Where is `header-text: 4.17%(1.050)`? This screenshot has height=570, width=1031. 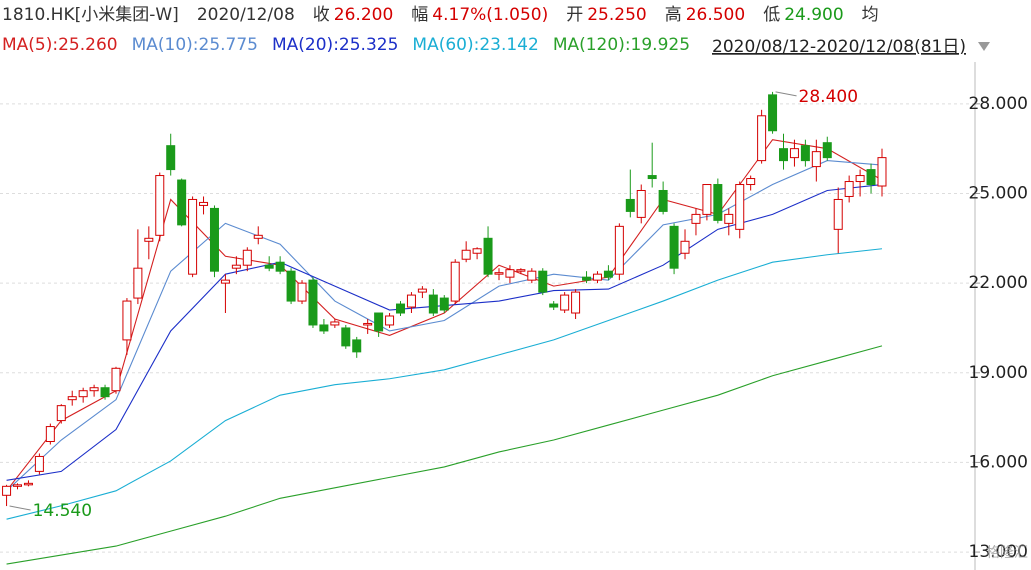
header-text: 4.17%(1.050) is located at coordinates (490, 15).